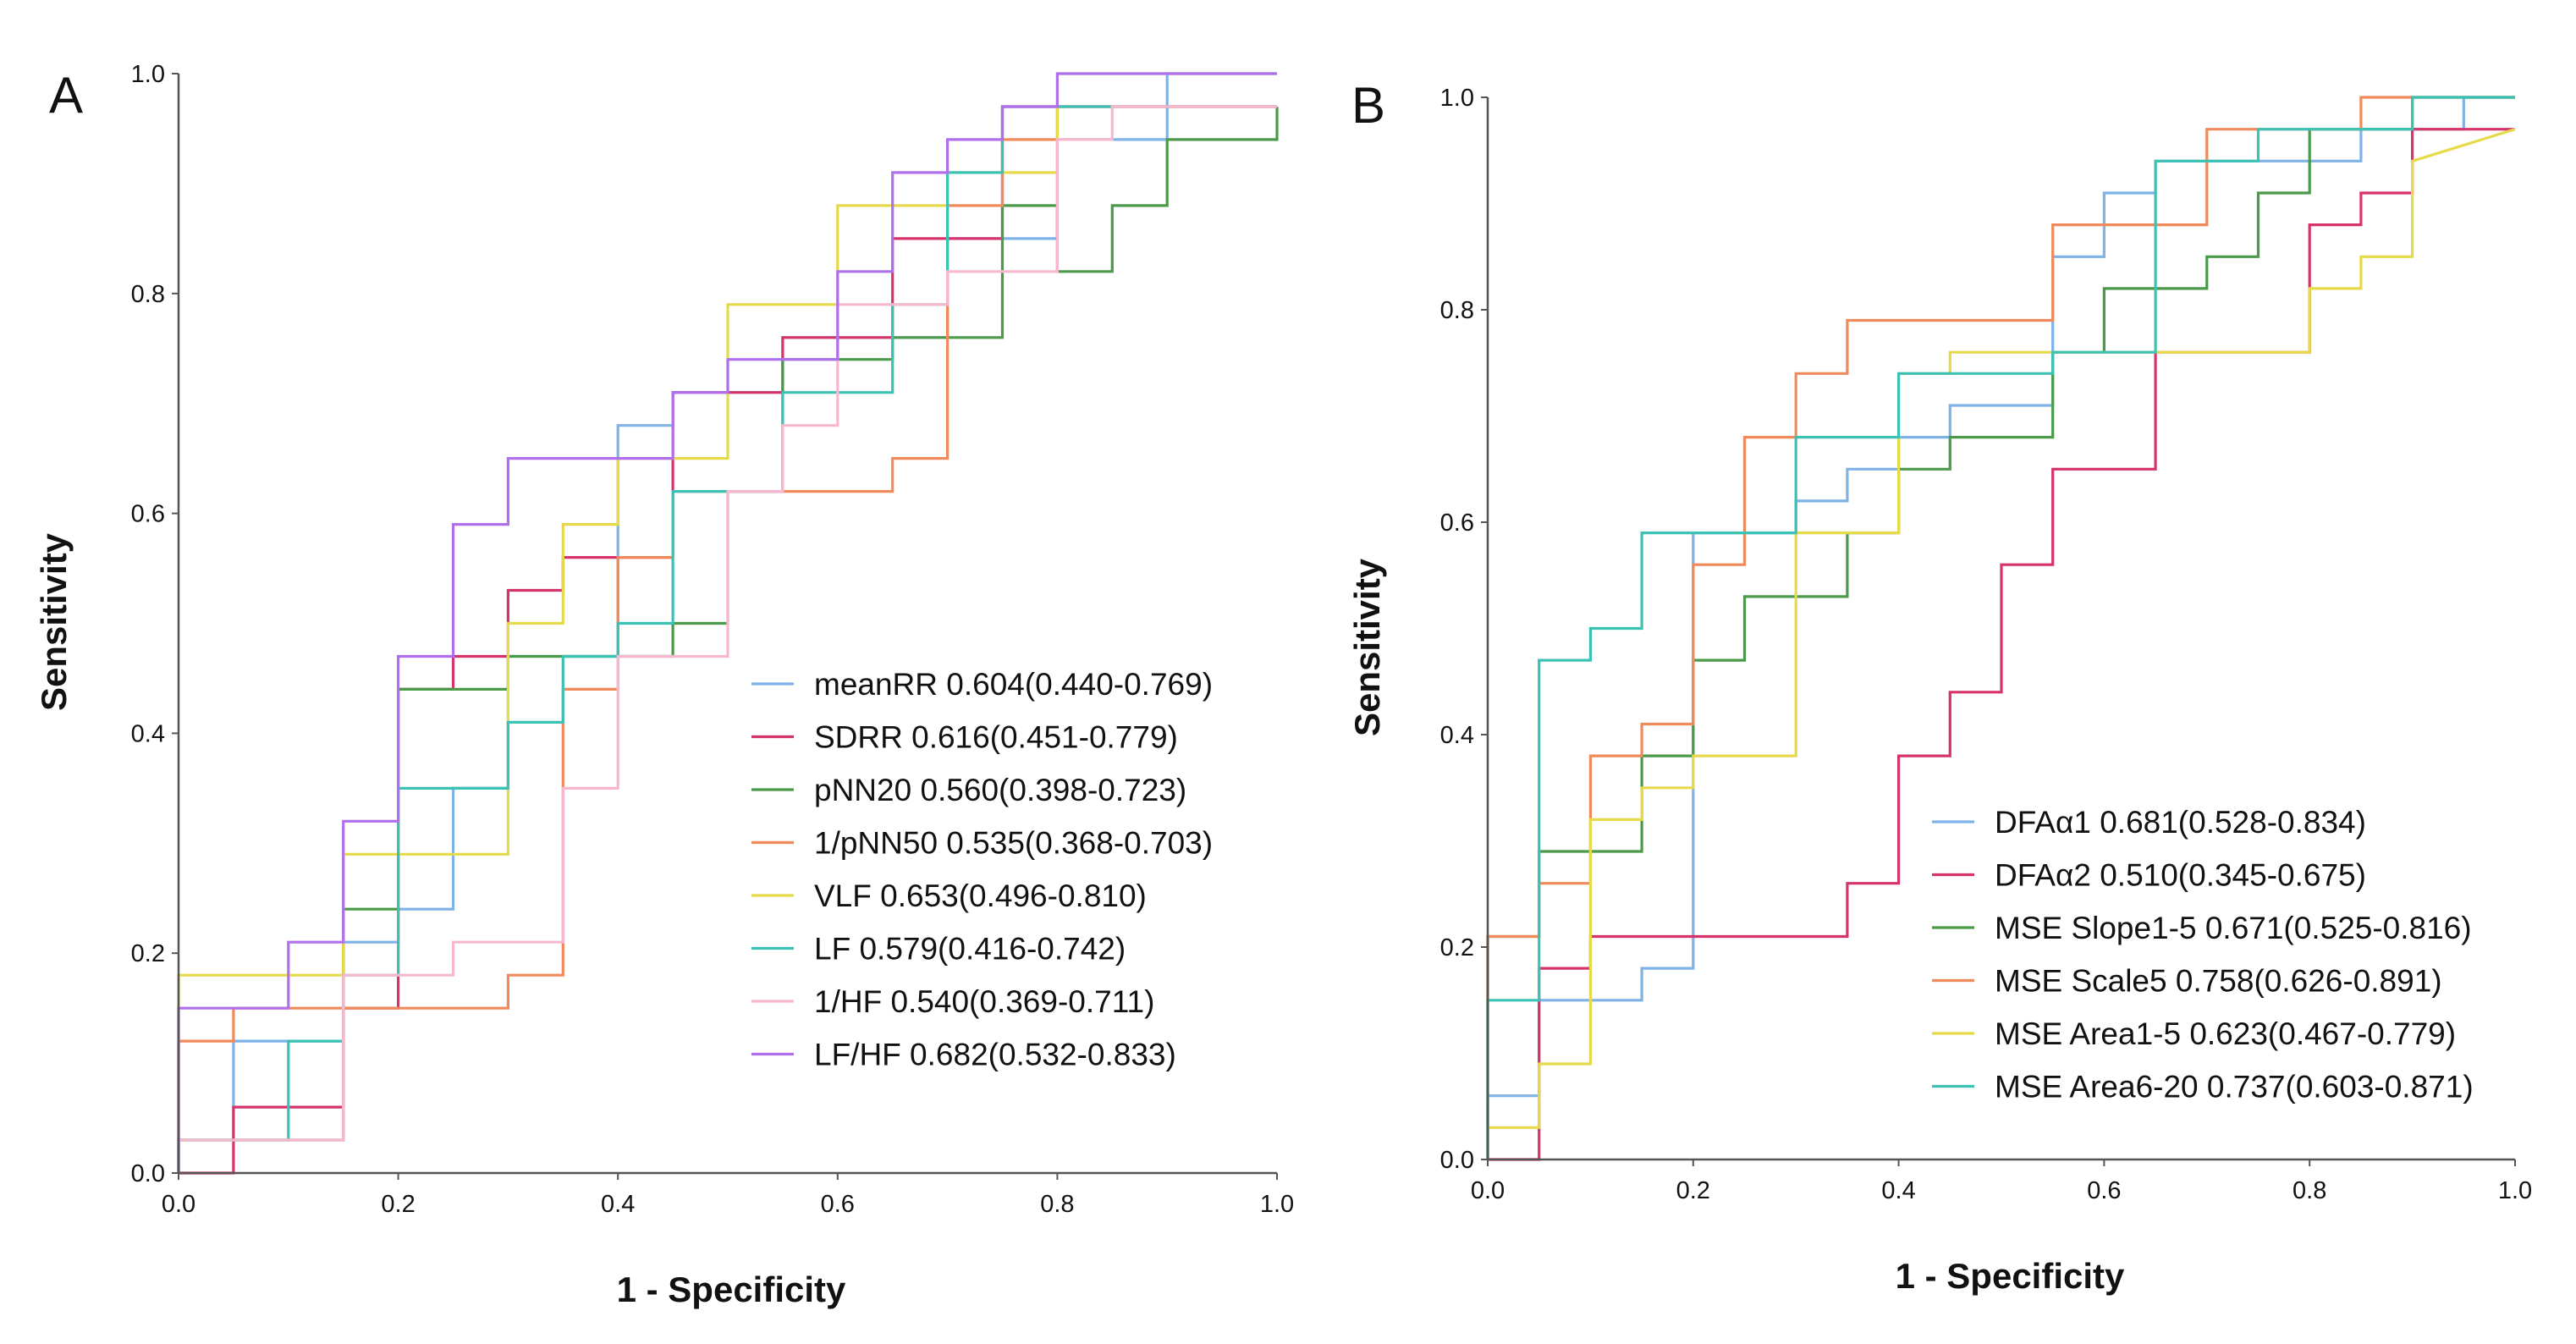 Image resolution: width=2576 pixels, height=1344 pixels. Describe the element at coordinates (996, 737) in the screenshot. I see `legend-label-a: SDRR 0.616(0.451-0.779)` at that location.